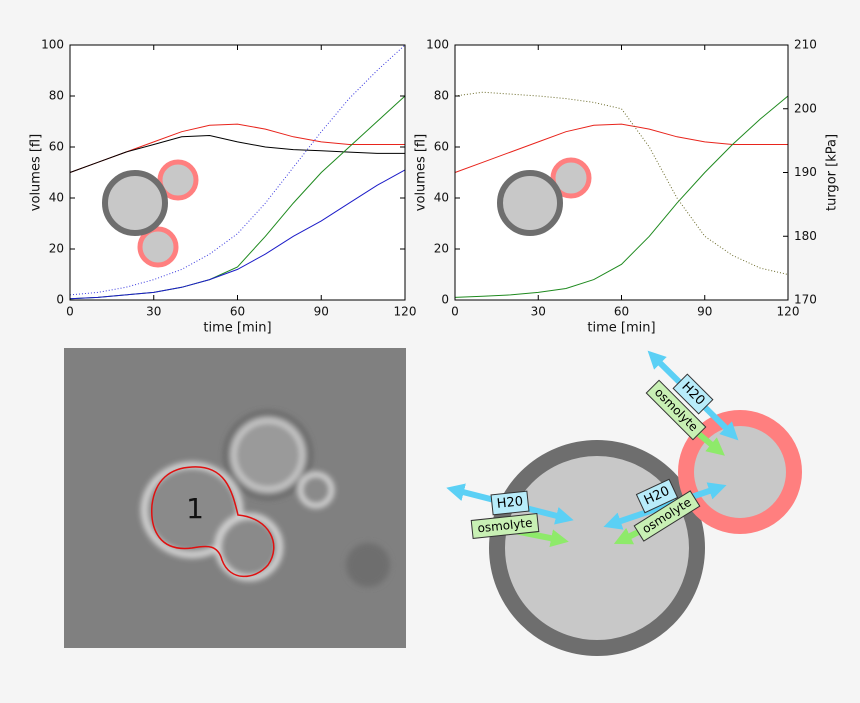 The image size is (860, 703). I want to click on flux-label: osmolyte, so click(505, 526).